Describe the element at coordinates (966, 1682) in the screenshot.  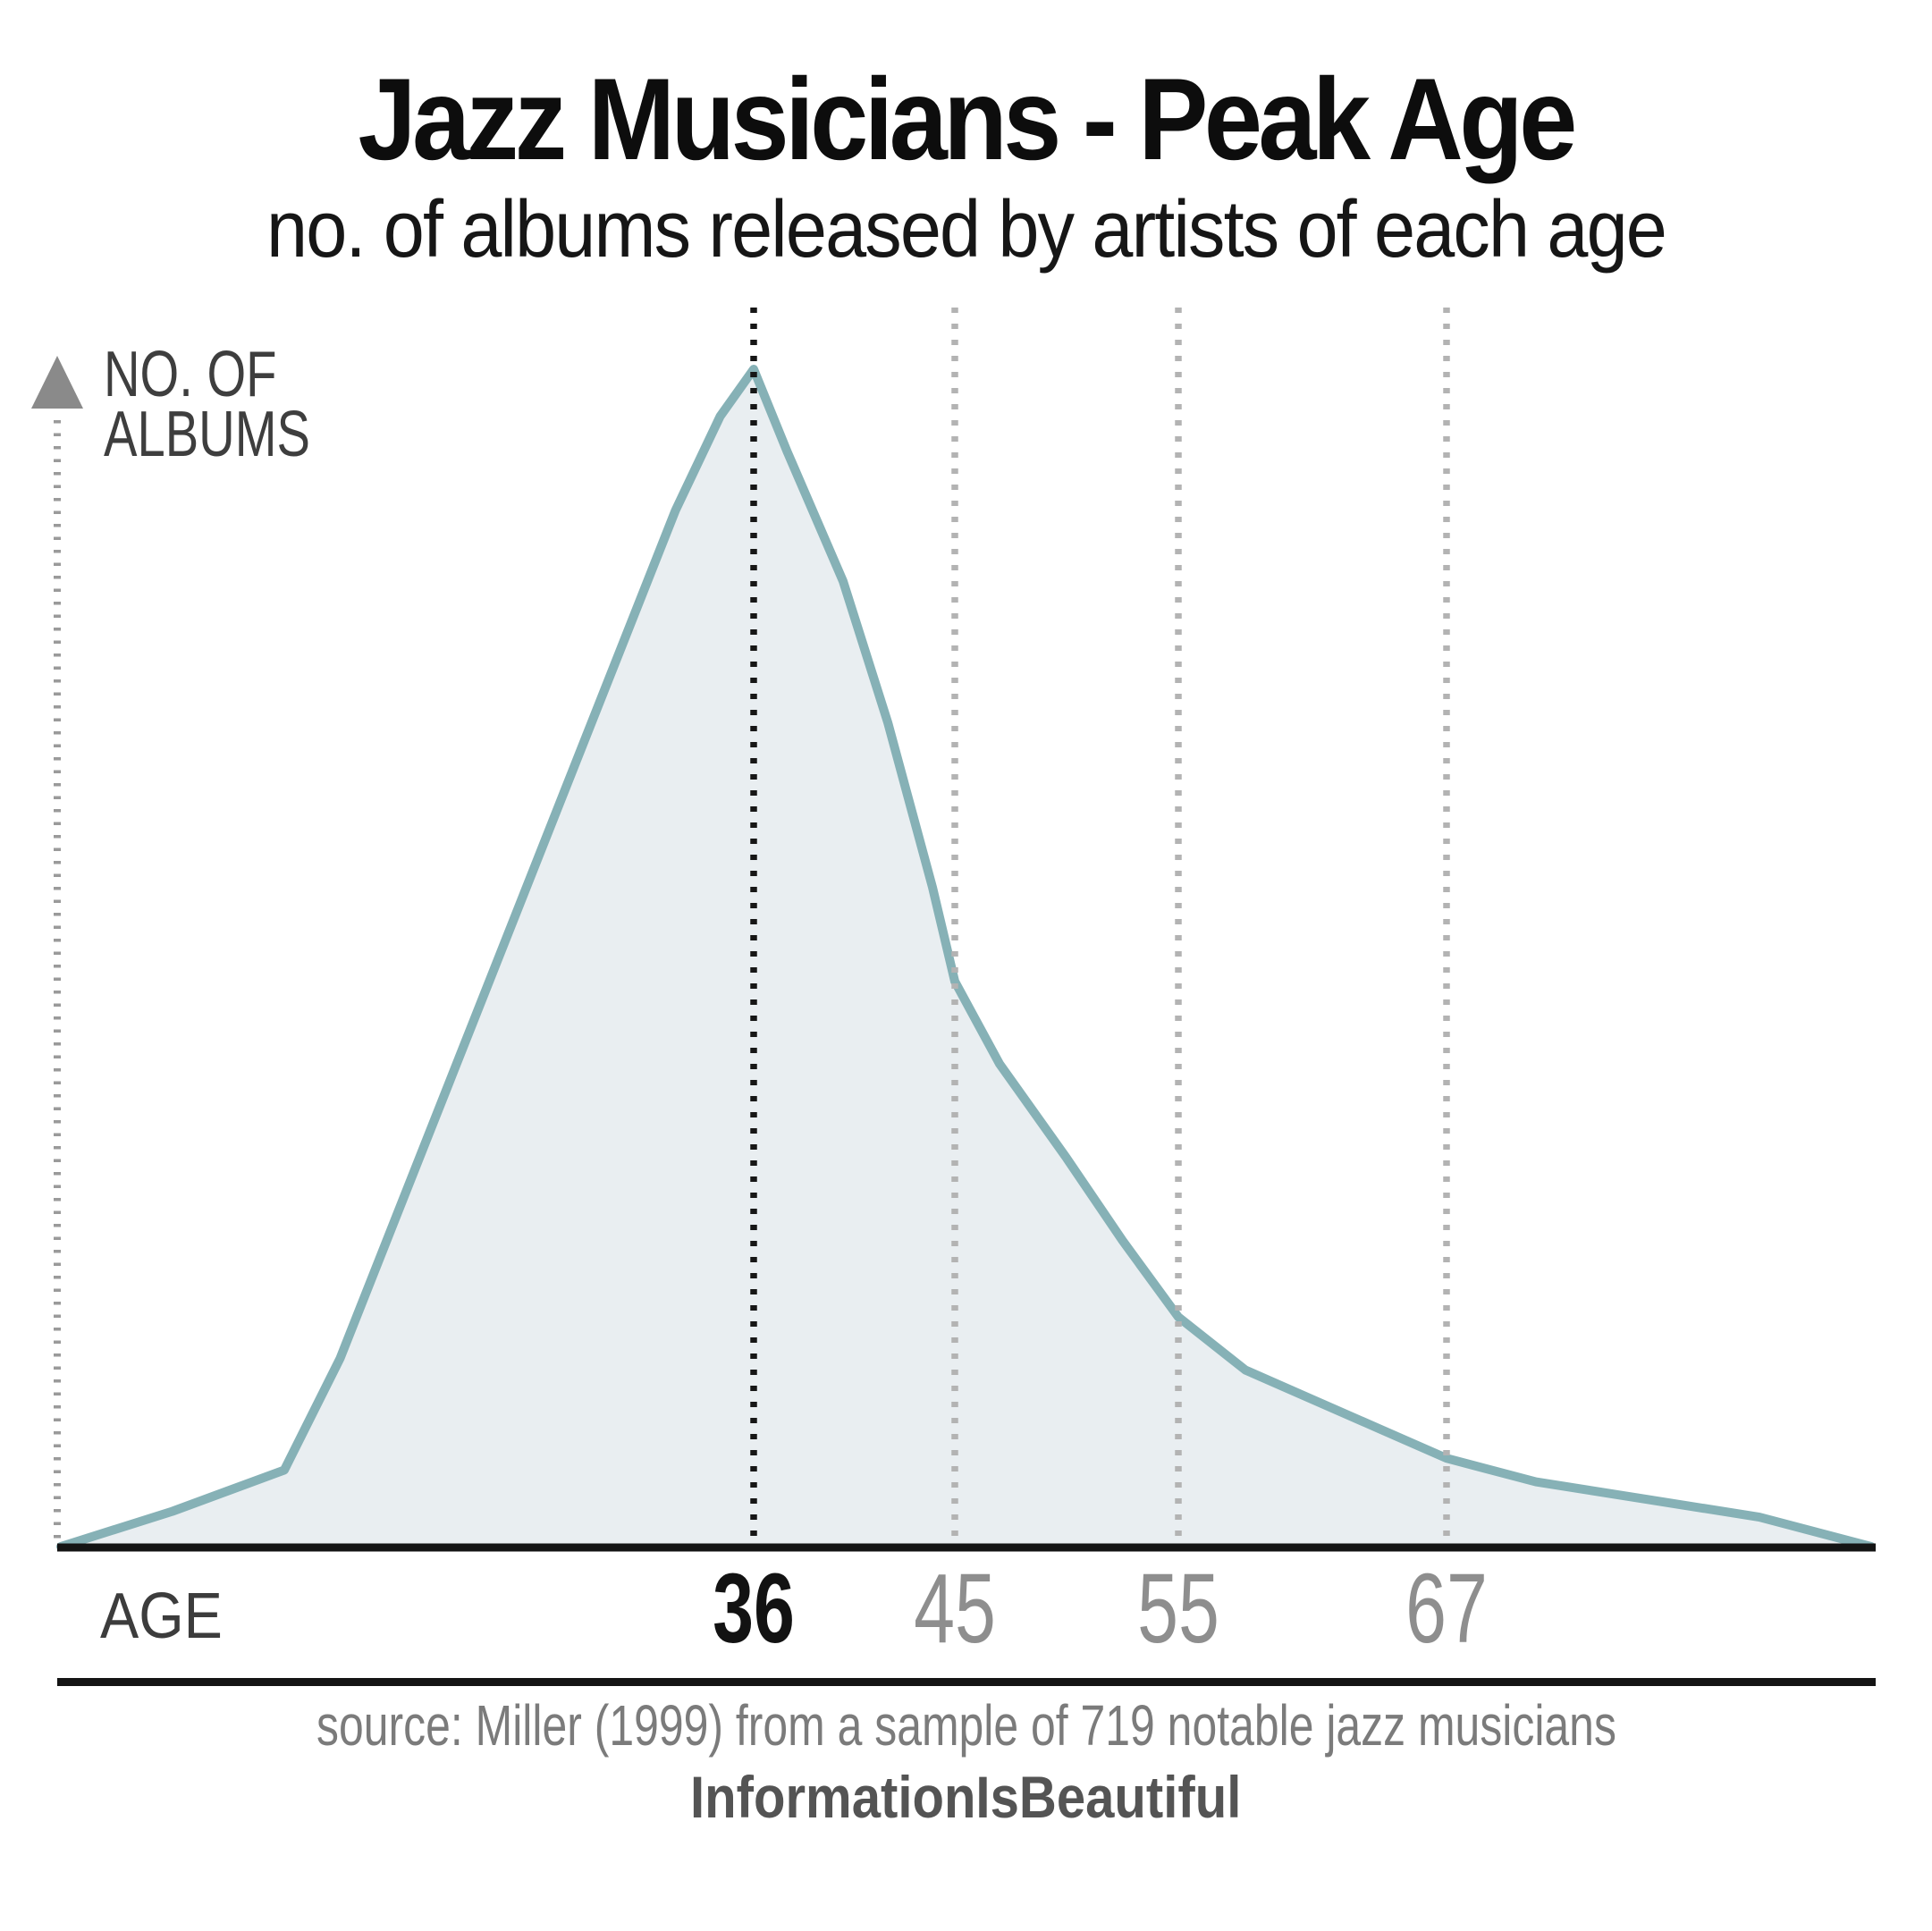
I see `footer-separator-rule` at that location.